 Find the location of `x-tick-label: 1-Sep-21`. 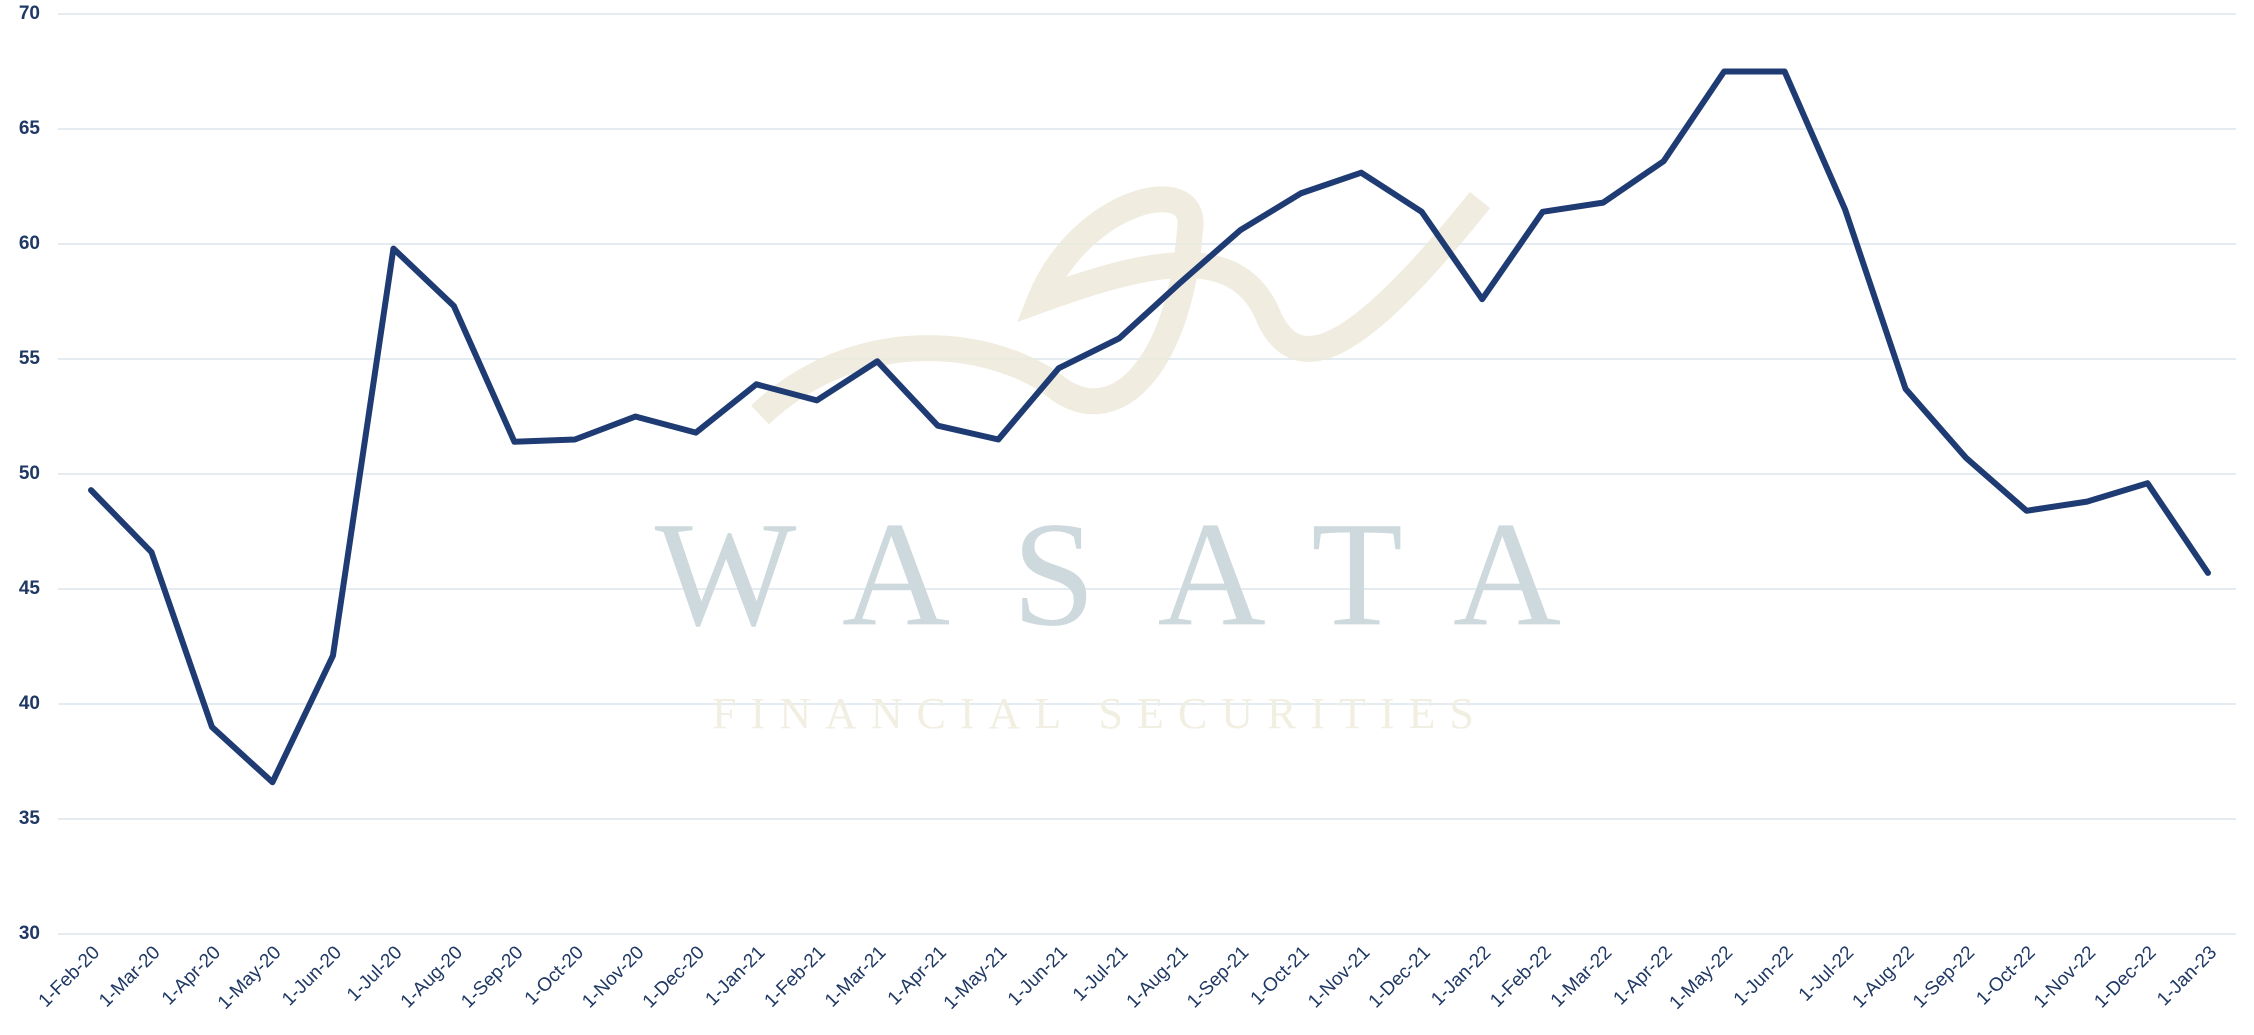

x-tick-label: 1-Sep-21 is located at coordinates (1218, 977).